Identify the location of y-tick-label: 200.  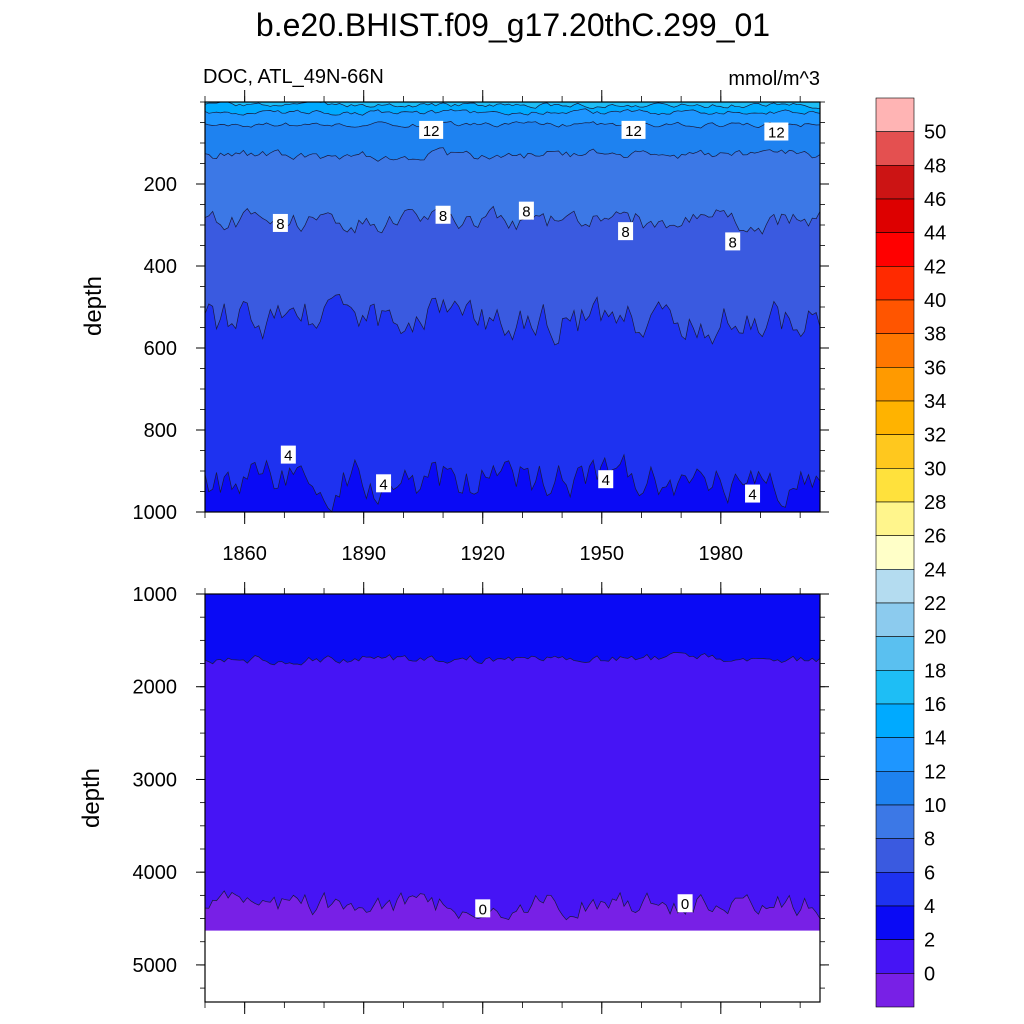
(160, 185).